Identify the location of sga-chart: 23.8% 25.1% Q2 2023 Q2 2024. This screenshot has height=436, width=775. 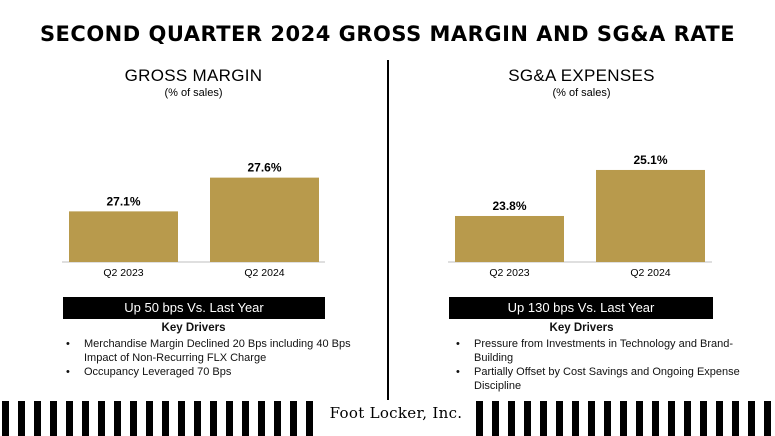
(580, 216).